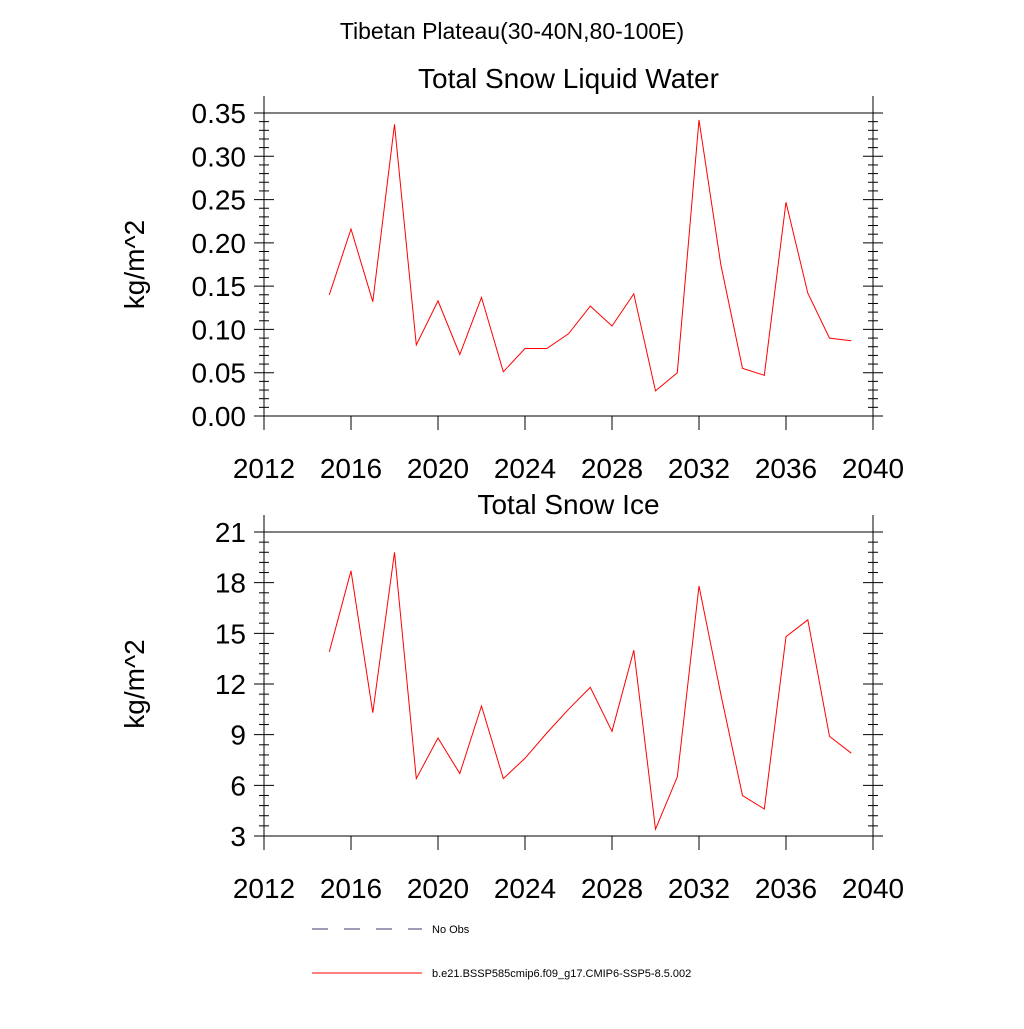 The width and height of the screenshot is (1024, 1029). I want to click on y-tick-label: 0.15, so click(219, 286).